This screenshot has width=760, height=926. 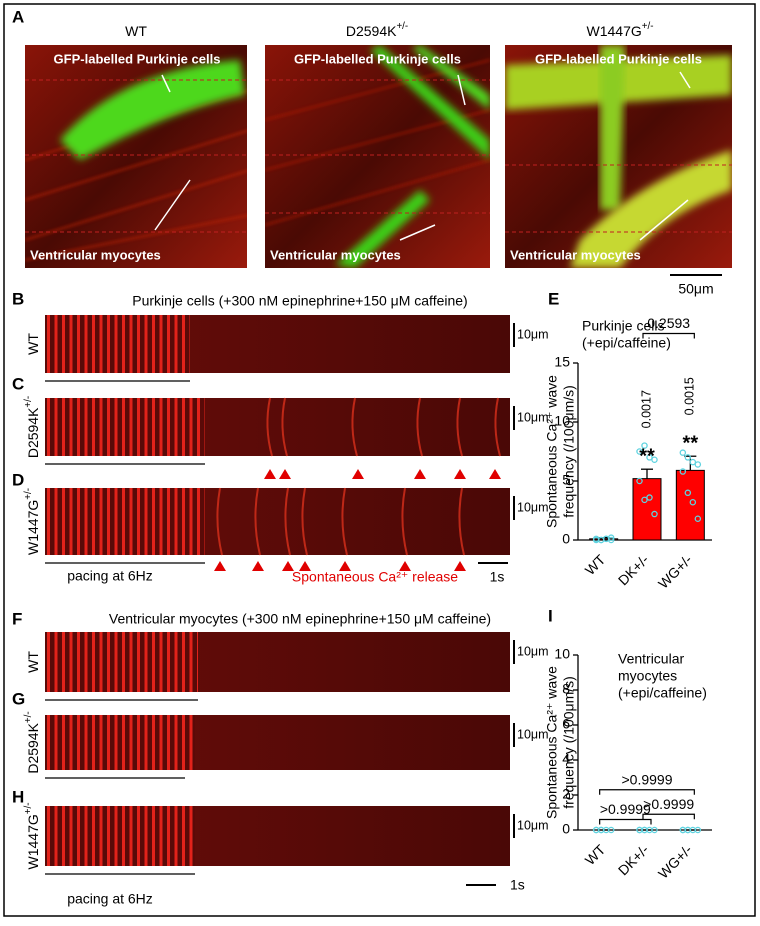 What do you see at coordinates (662, 693) in the screenshot?
I see `chart-title: (+epi/caffeine)` at bounding box center [662, 693].